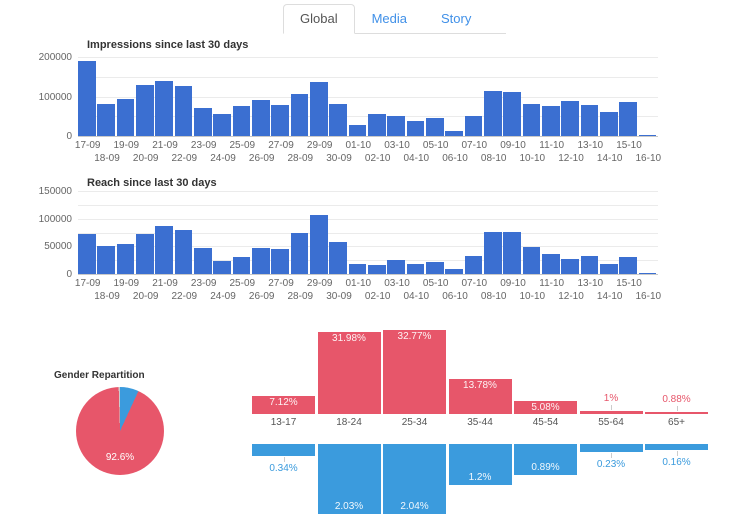 This screenshot has width=740, height=521. What do you see at coordinates (455, 158) in the screenshot?
I see `x-axis-tick-label: 06-10` at bounding box center [455, 158].